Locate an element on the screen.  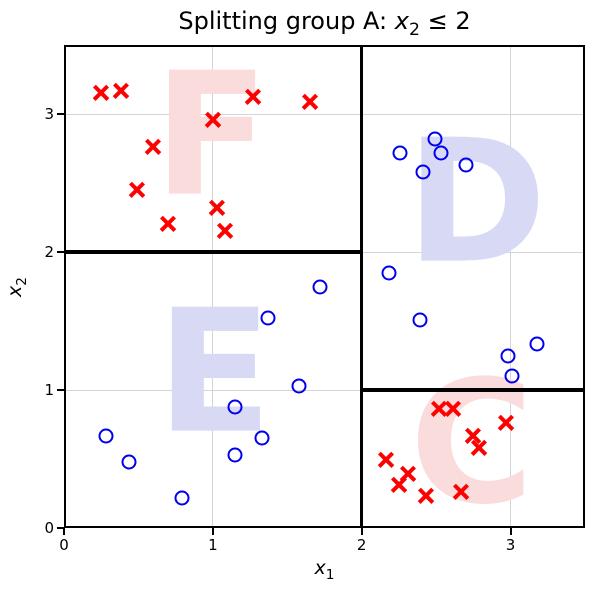
plot-title: Splitting group A: x2 ≤ 2 is located at coordinates (324, 25).